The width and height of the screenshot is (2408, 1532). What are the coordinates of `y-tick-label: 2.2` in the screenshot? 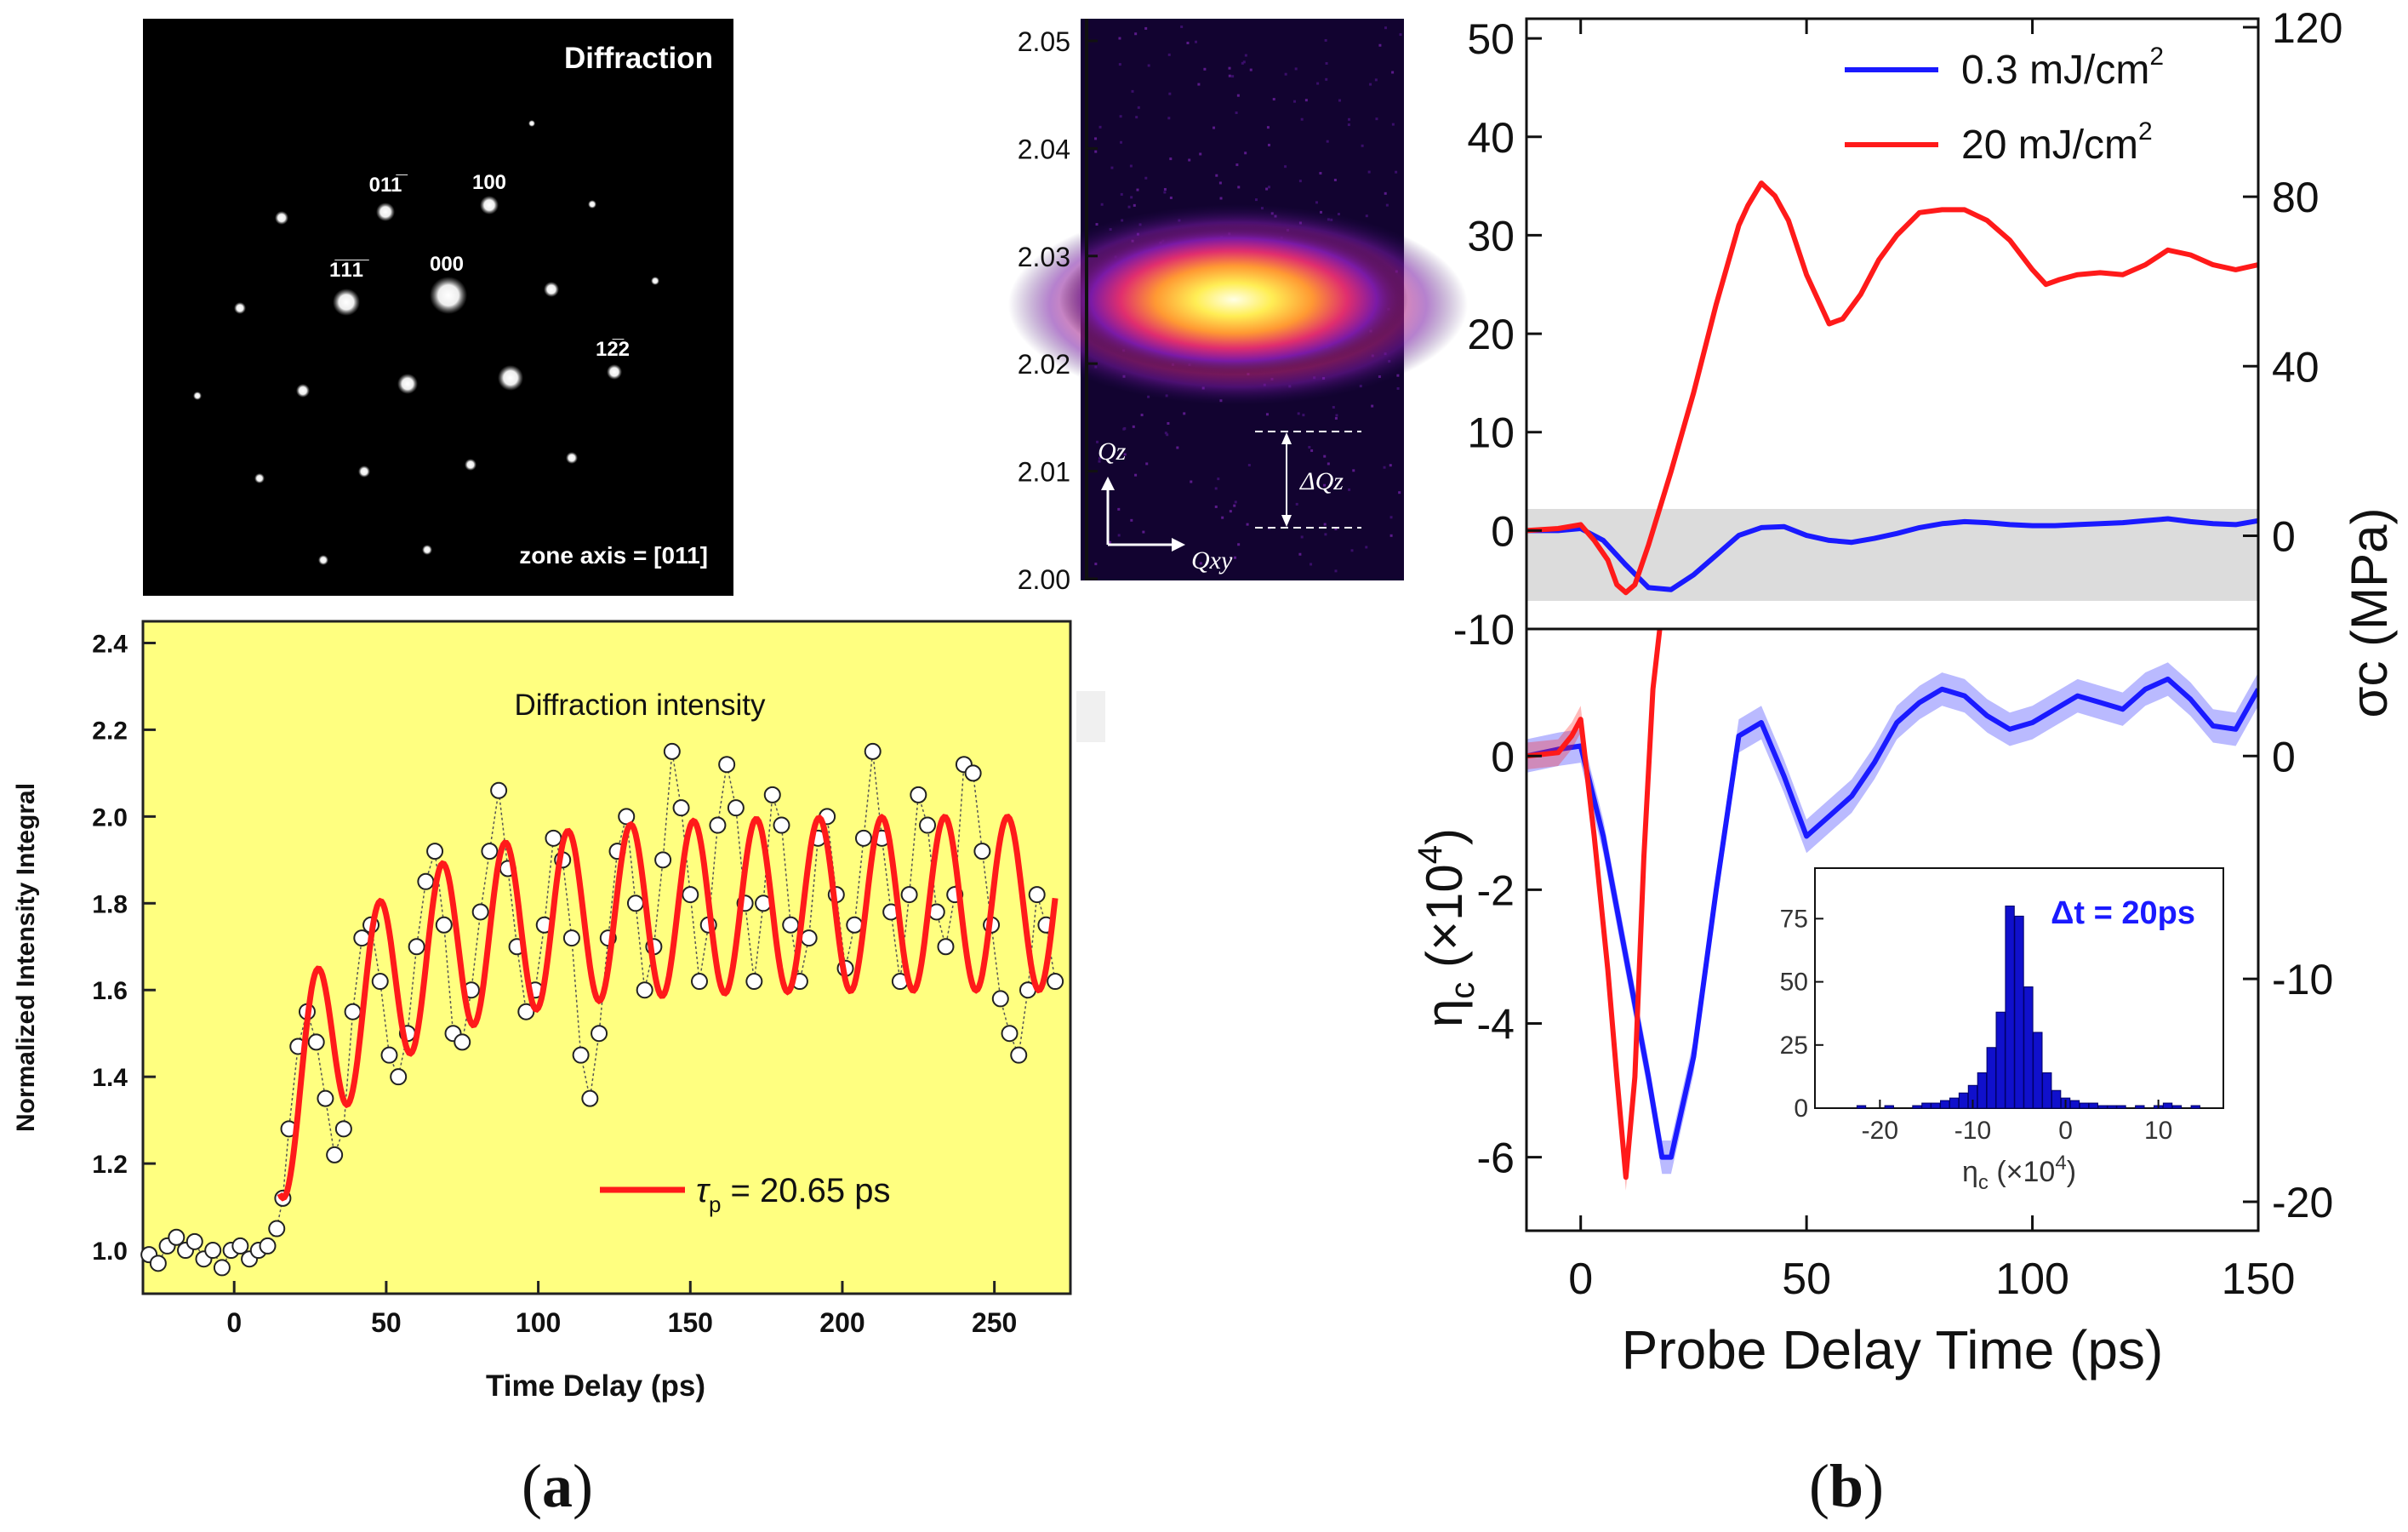 It's located at (110, 731).